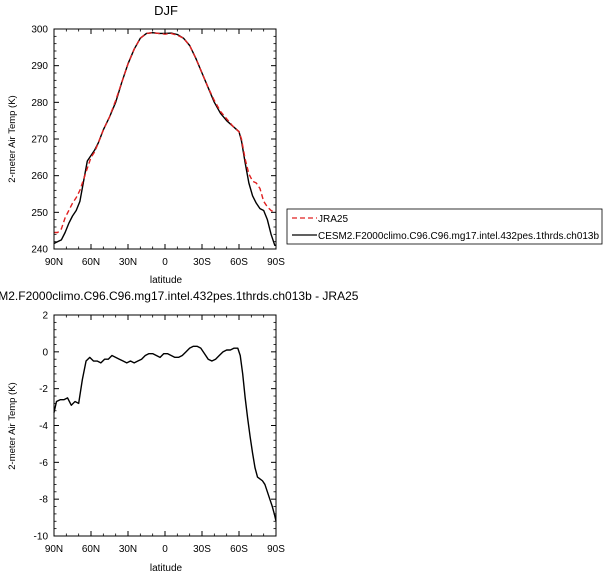  Describe the element at coordinates (333, 219) in the screenshot. I see `legend-label-jra25: JRA25` at that location.